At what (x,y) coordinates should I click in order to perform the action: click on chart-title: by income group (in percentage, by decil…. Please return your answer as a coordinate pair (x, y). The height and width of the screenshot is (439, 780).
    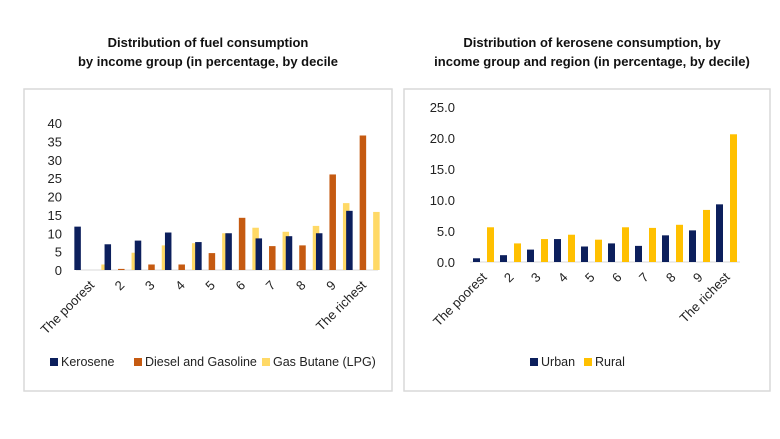
    Looking at the image, I should click on (208, 61).